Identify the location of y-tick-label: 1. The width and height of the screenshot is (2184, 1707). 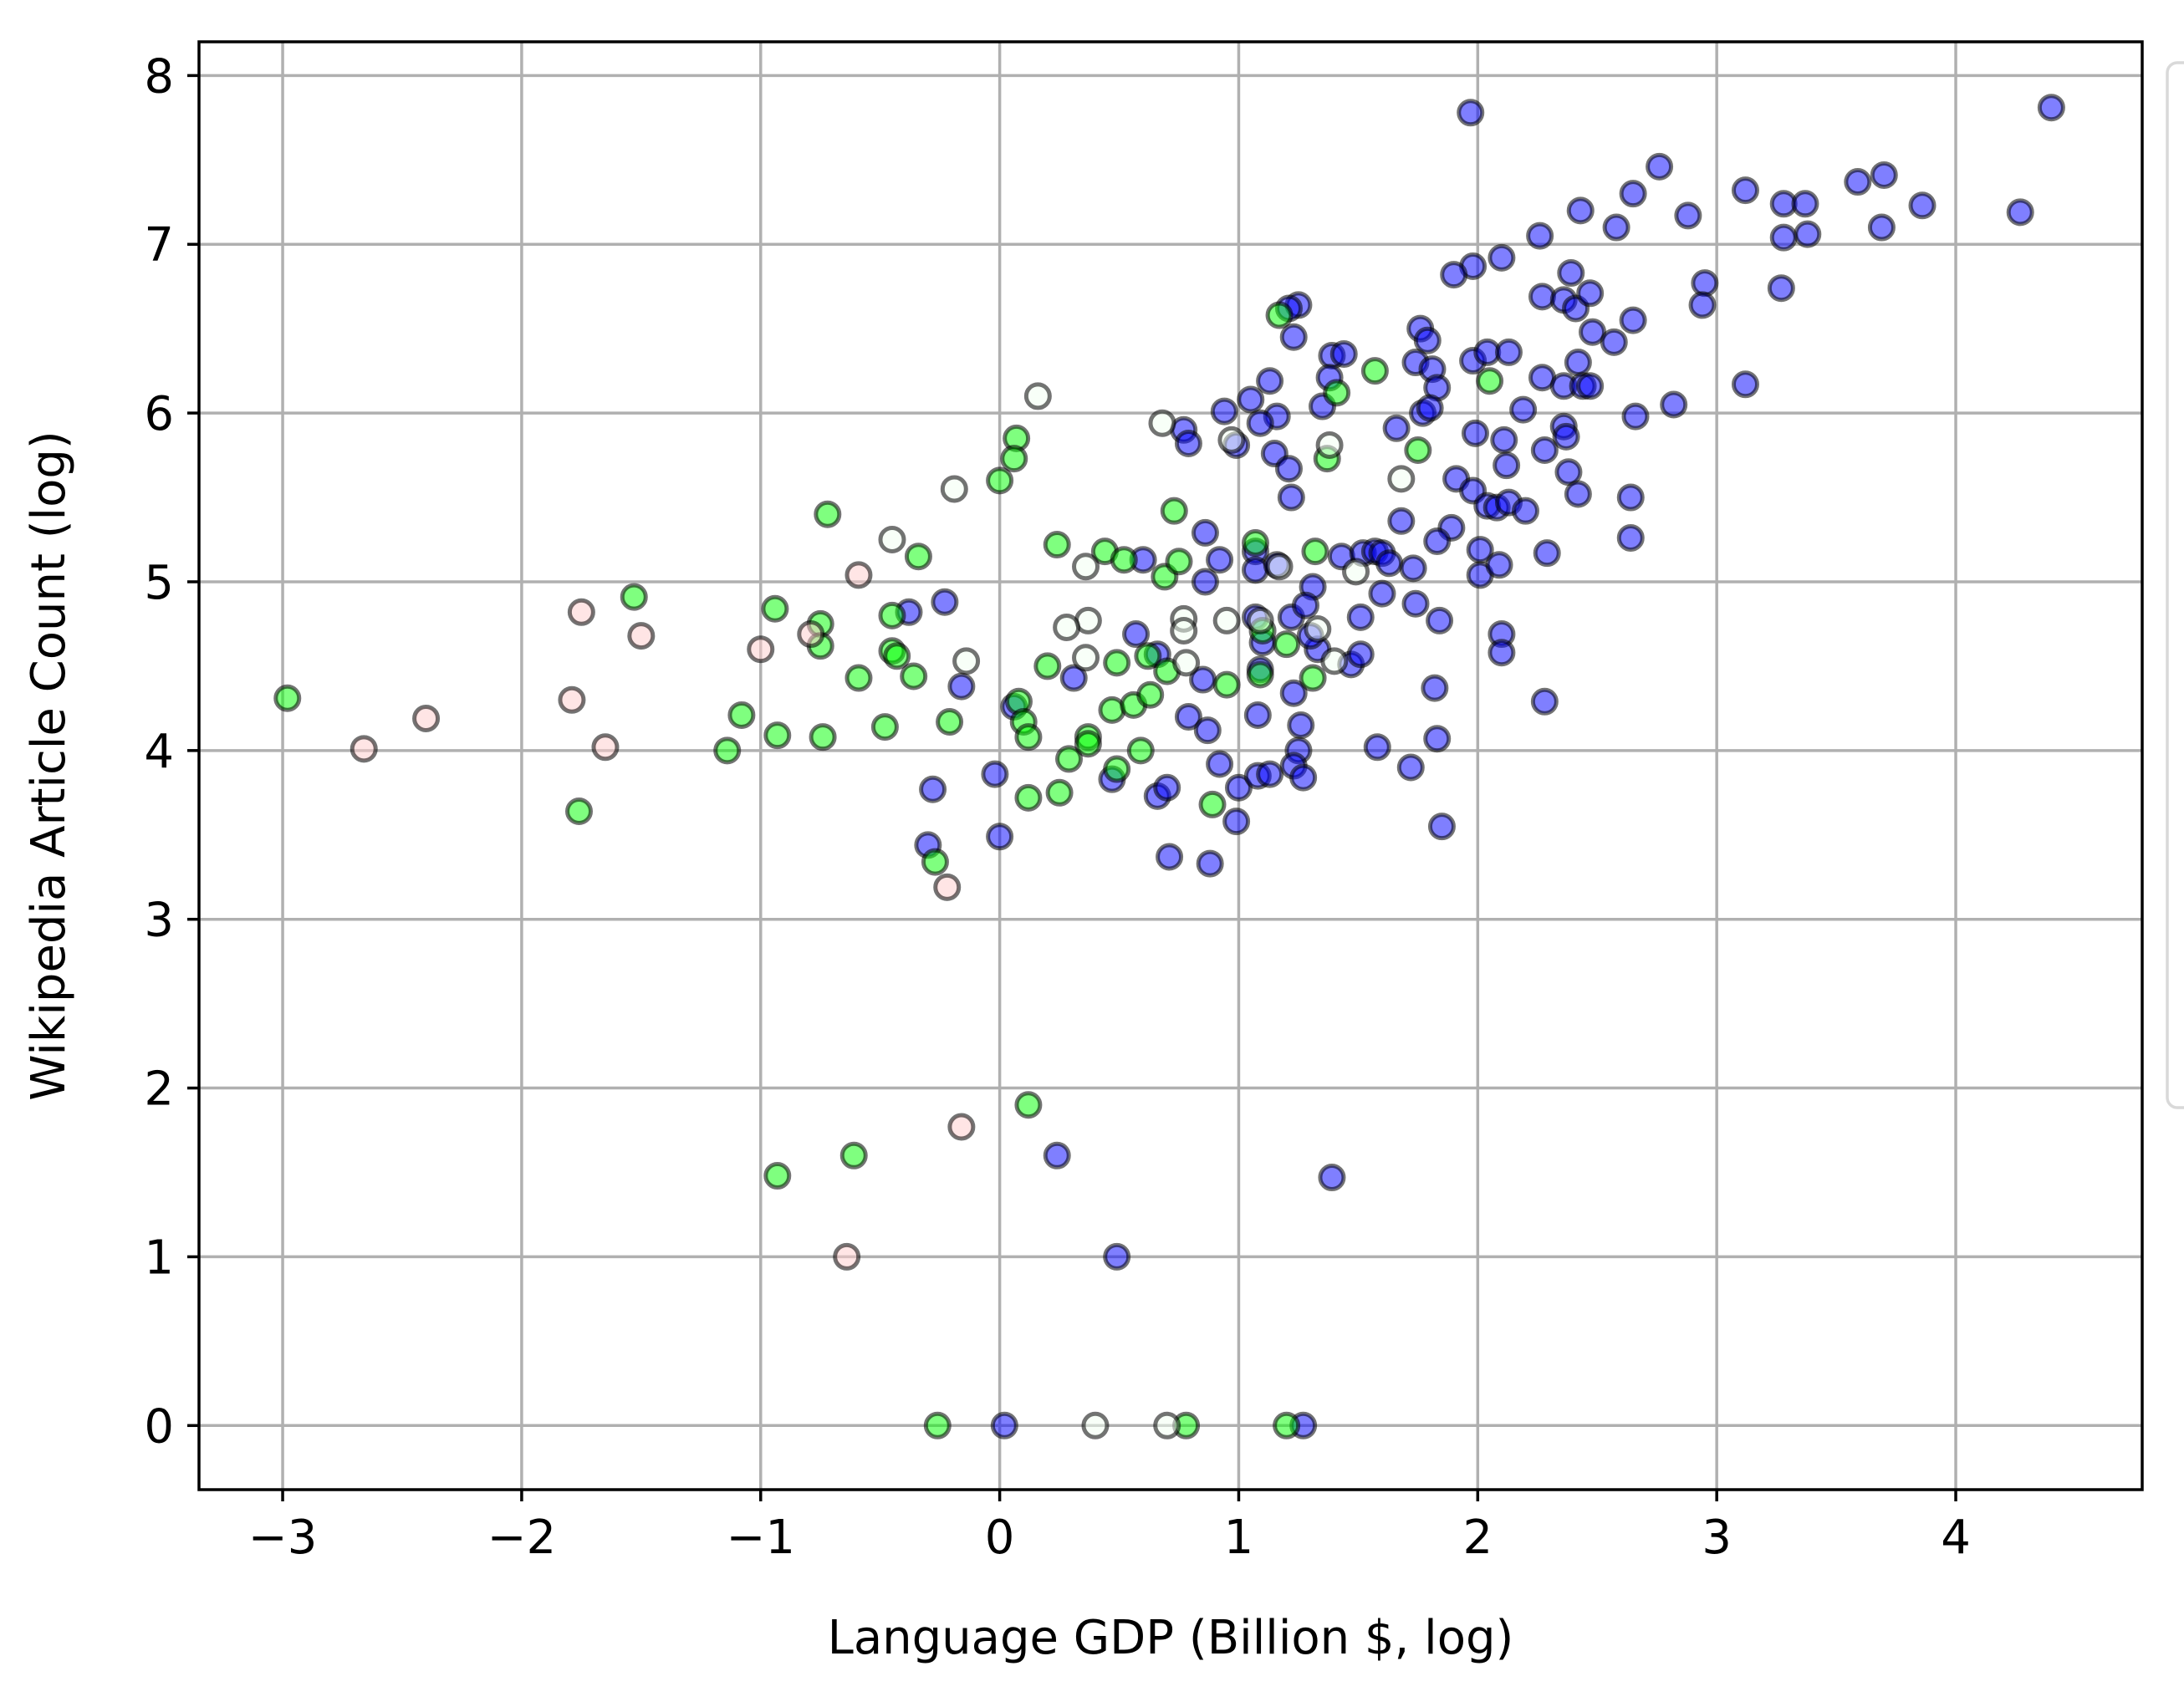
(159, 1258).